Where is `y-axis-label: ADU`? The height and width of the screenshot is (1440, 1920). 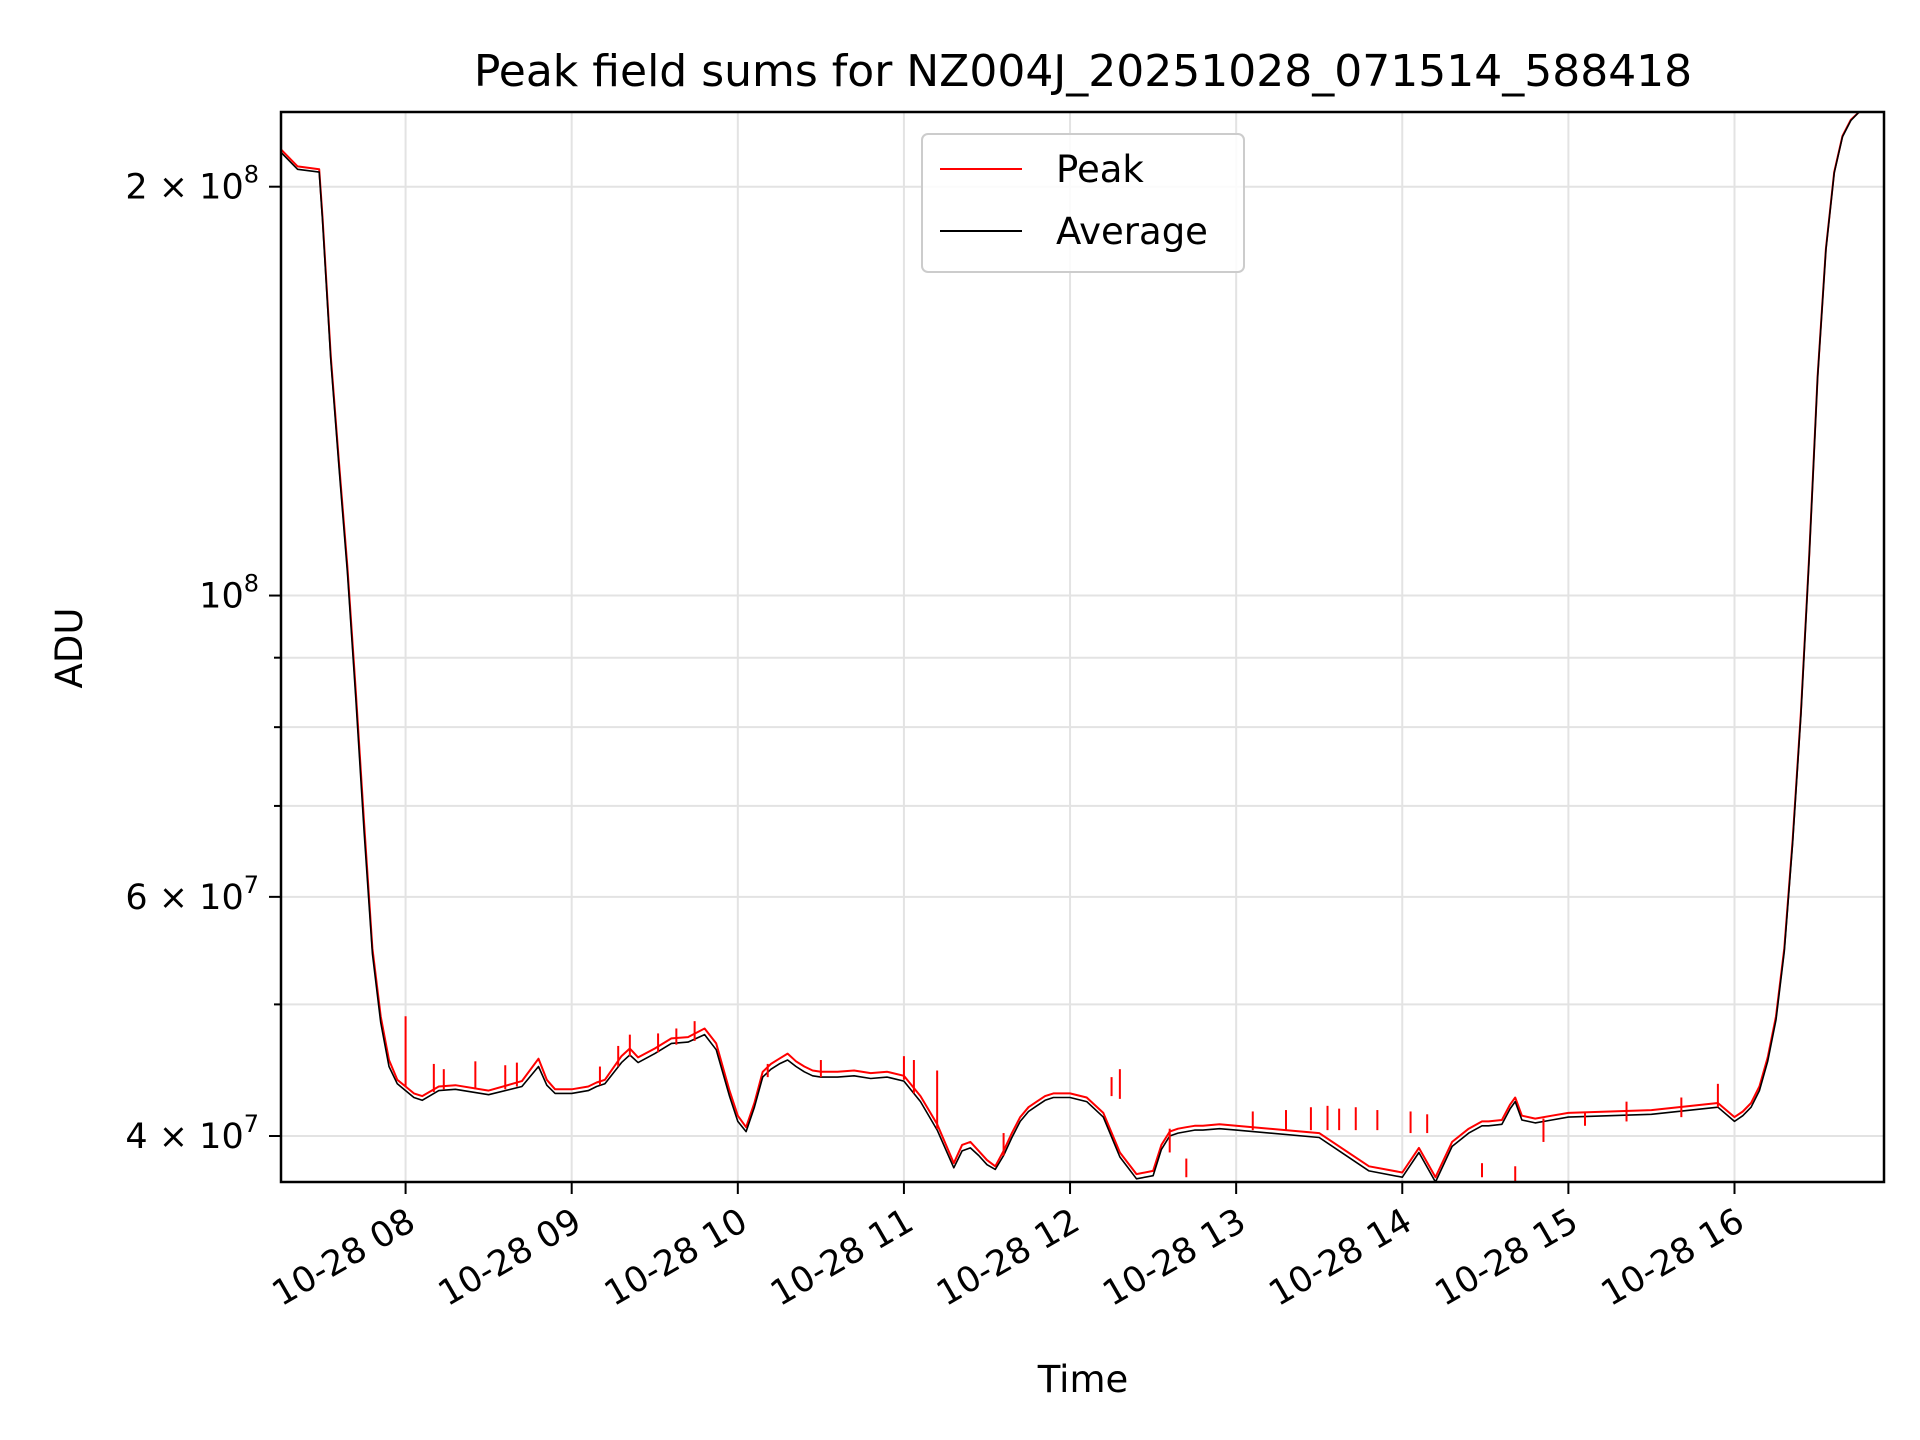 y-axis-label: ADU is located at coordinates (69, 648).